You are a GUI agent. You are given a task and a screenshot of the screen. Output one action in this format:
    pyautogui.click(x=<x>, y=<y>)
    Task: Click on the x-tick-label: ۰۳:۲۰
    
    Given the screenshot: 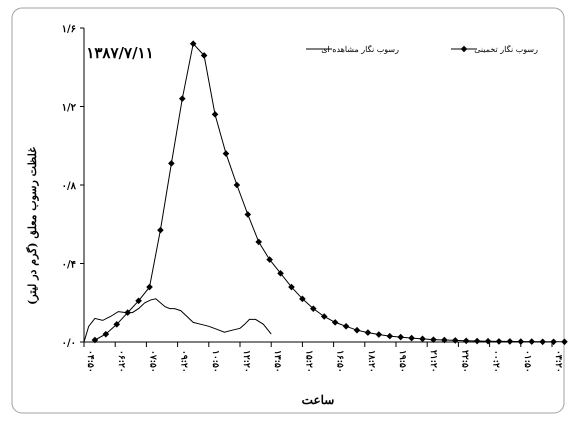 What is the action you would take?
    pyautogui.click(x=558, y=361)
    